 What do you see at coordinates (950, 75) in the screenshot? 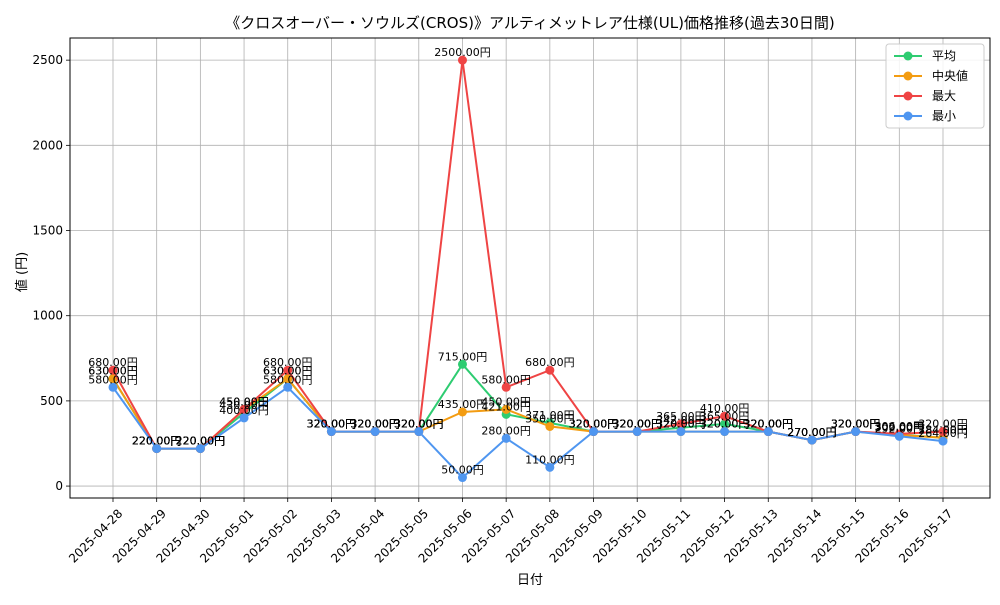
I see `legend-label: 中央値` at bounding box center [950, 75].